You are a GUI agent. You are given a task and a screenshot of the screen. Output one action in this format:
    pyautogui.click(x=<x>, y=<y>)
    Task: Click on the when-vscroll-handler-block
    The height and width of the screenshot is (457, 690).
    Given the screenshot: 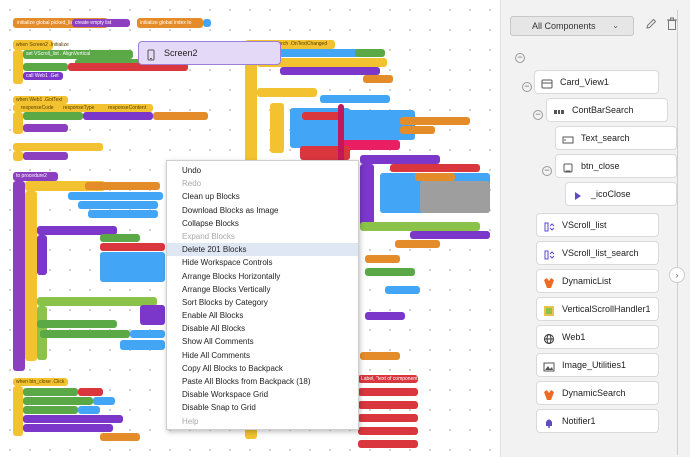 What is the action you would take?
    pyautogui.click(x=58, y=147)
    